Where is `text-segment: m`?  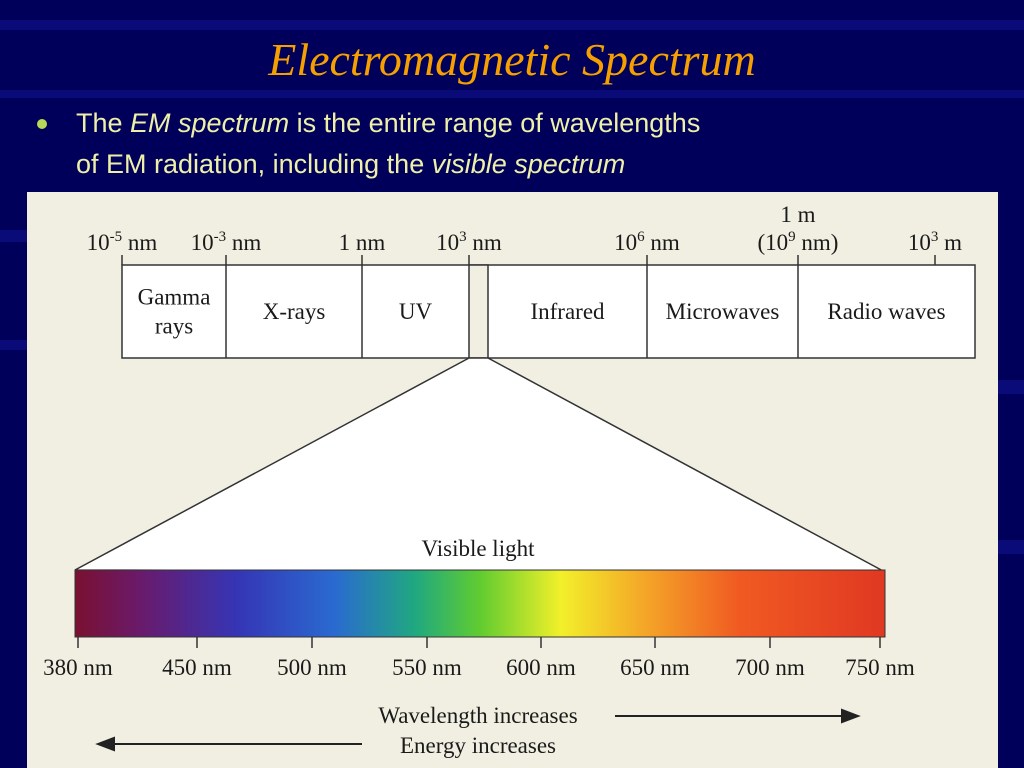 text-segment: m is located at coordinates (950, 242).